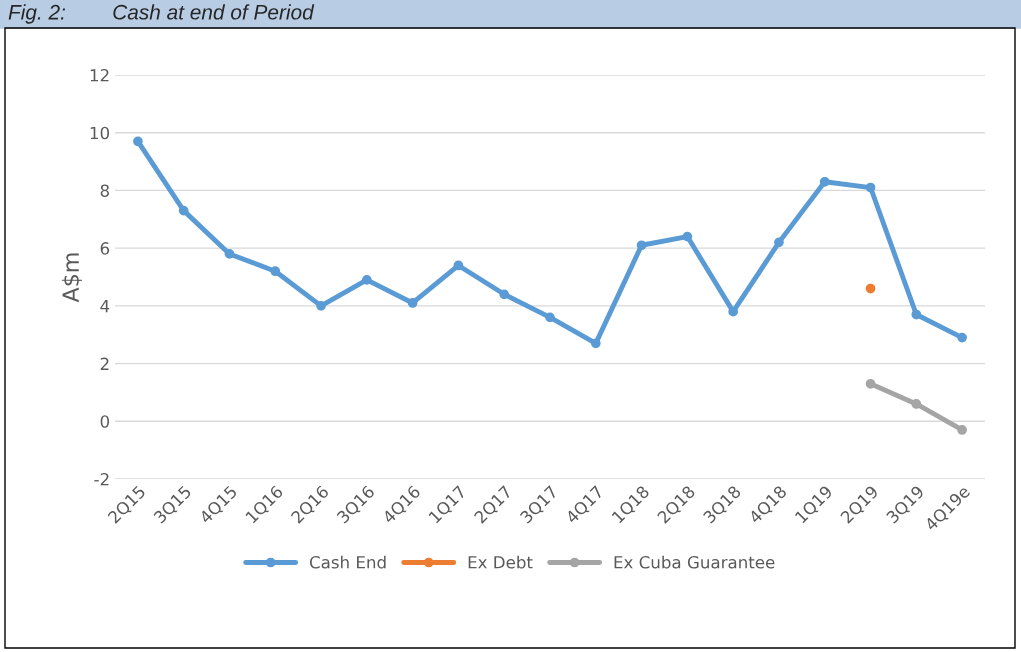 The width and height of the screenshot is (1021, 652). Describe the element at coordinates (104, 190) in the screenshot. I see `y-tick-label: 8` at that location.